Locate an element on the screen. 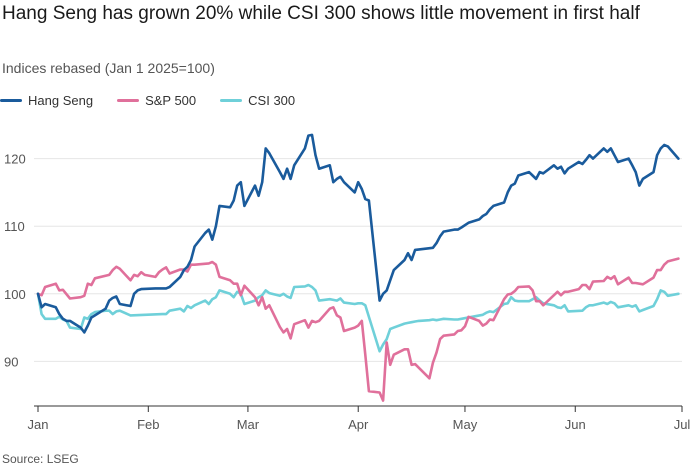  legend: Hang Seng S&P 500 CSI 300 is located at coordinates (159, 100).